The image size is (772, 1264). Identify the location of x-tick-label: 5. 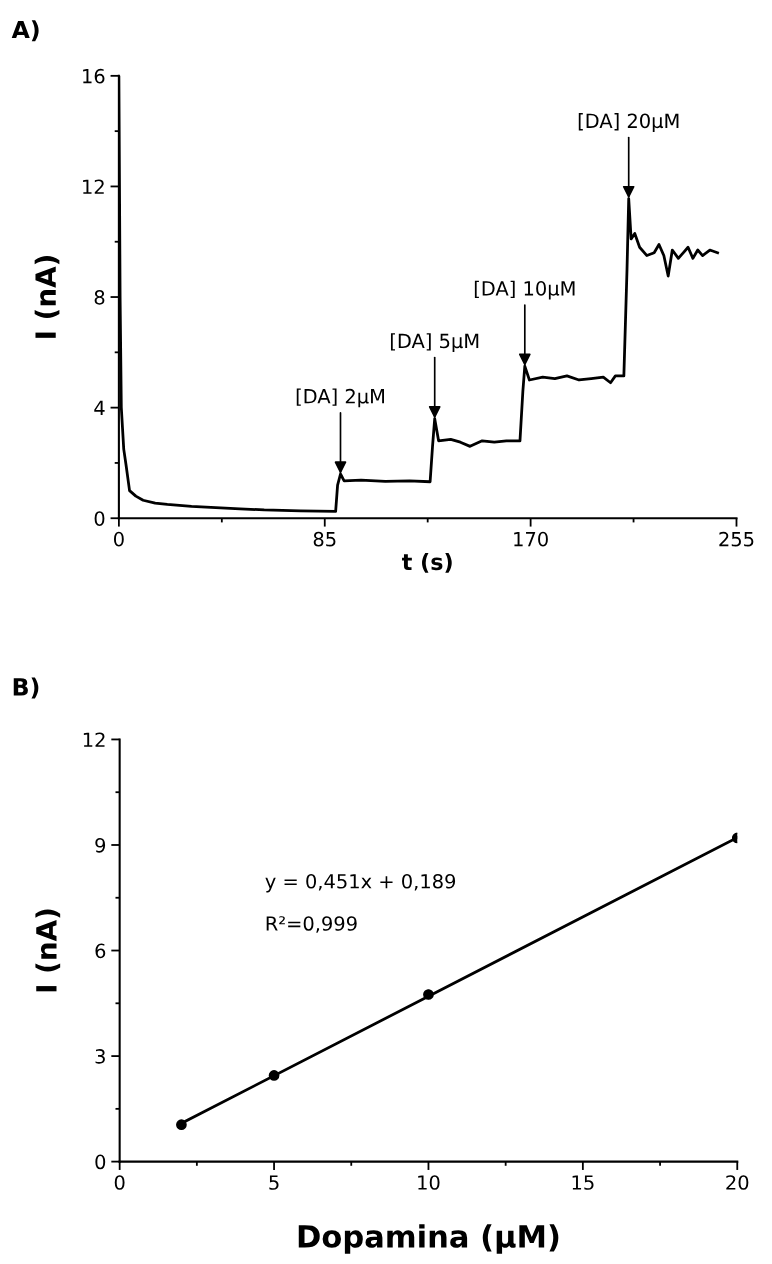
(274, 1182).